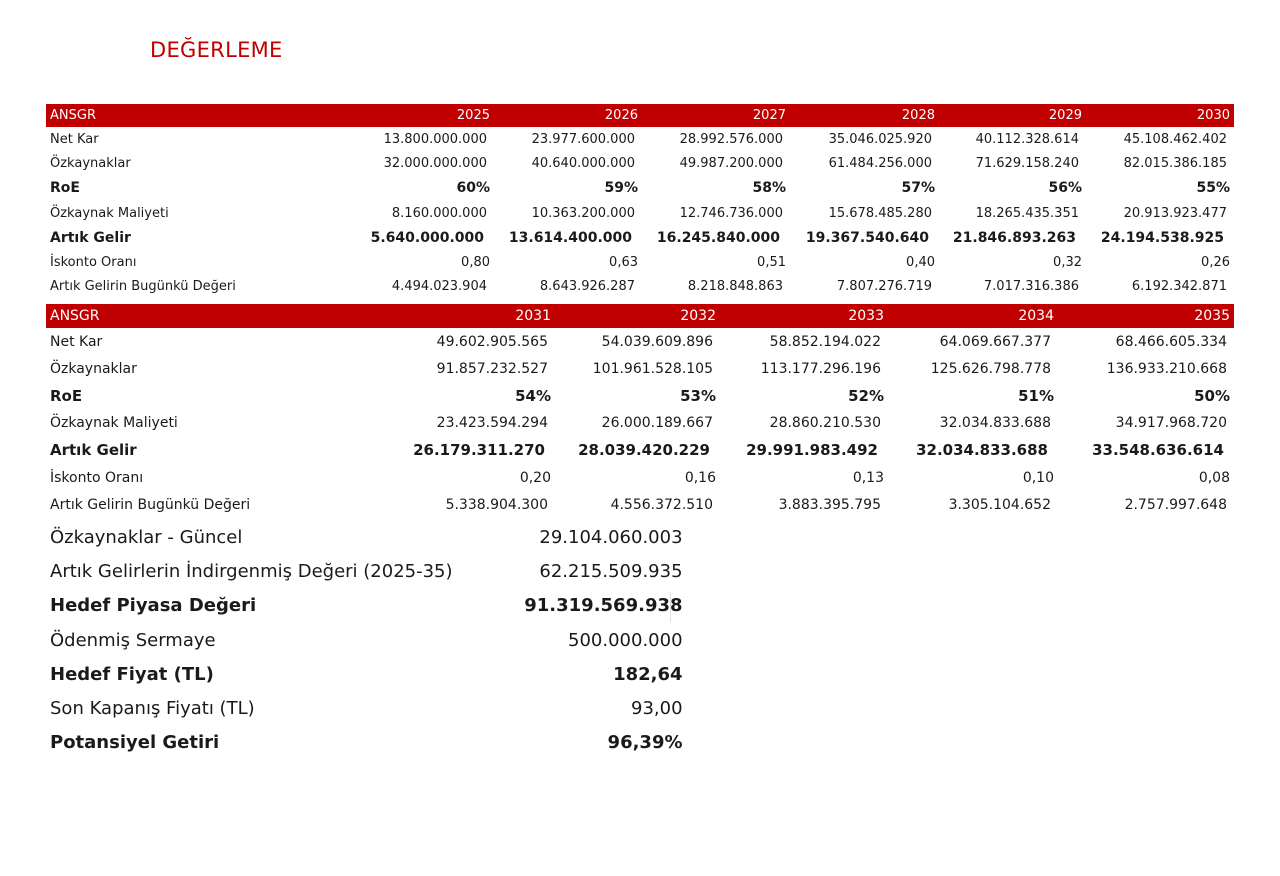 The height and width of the screenshot is (876, 1280). I want to click on summary-value: 93,00, so click(657, 709).